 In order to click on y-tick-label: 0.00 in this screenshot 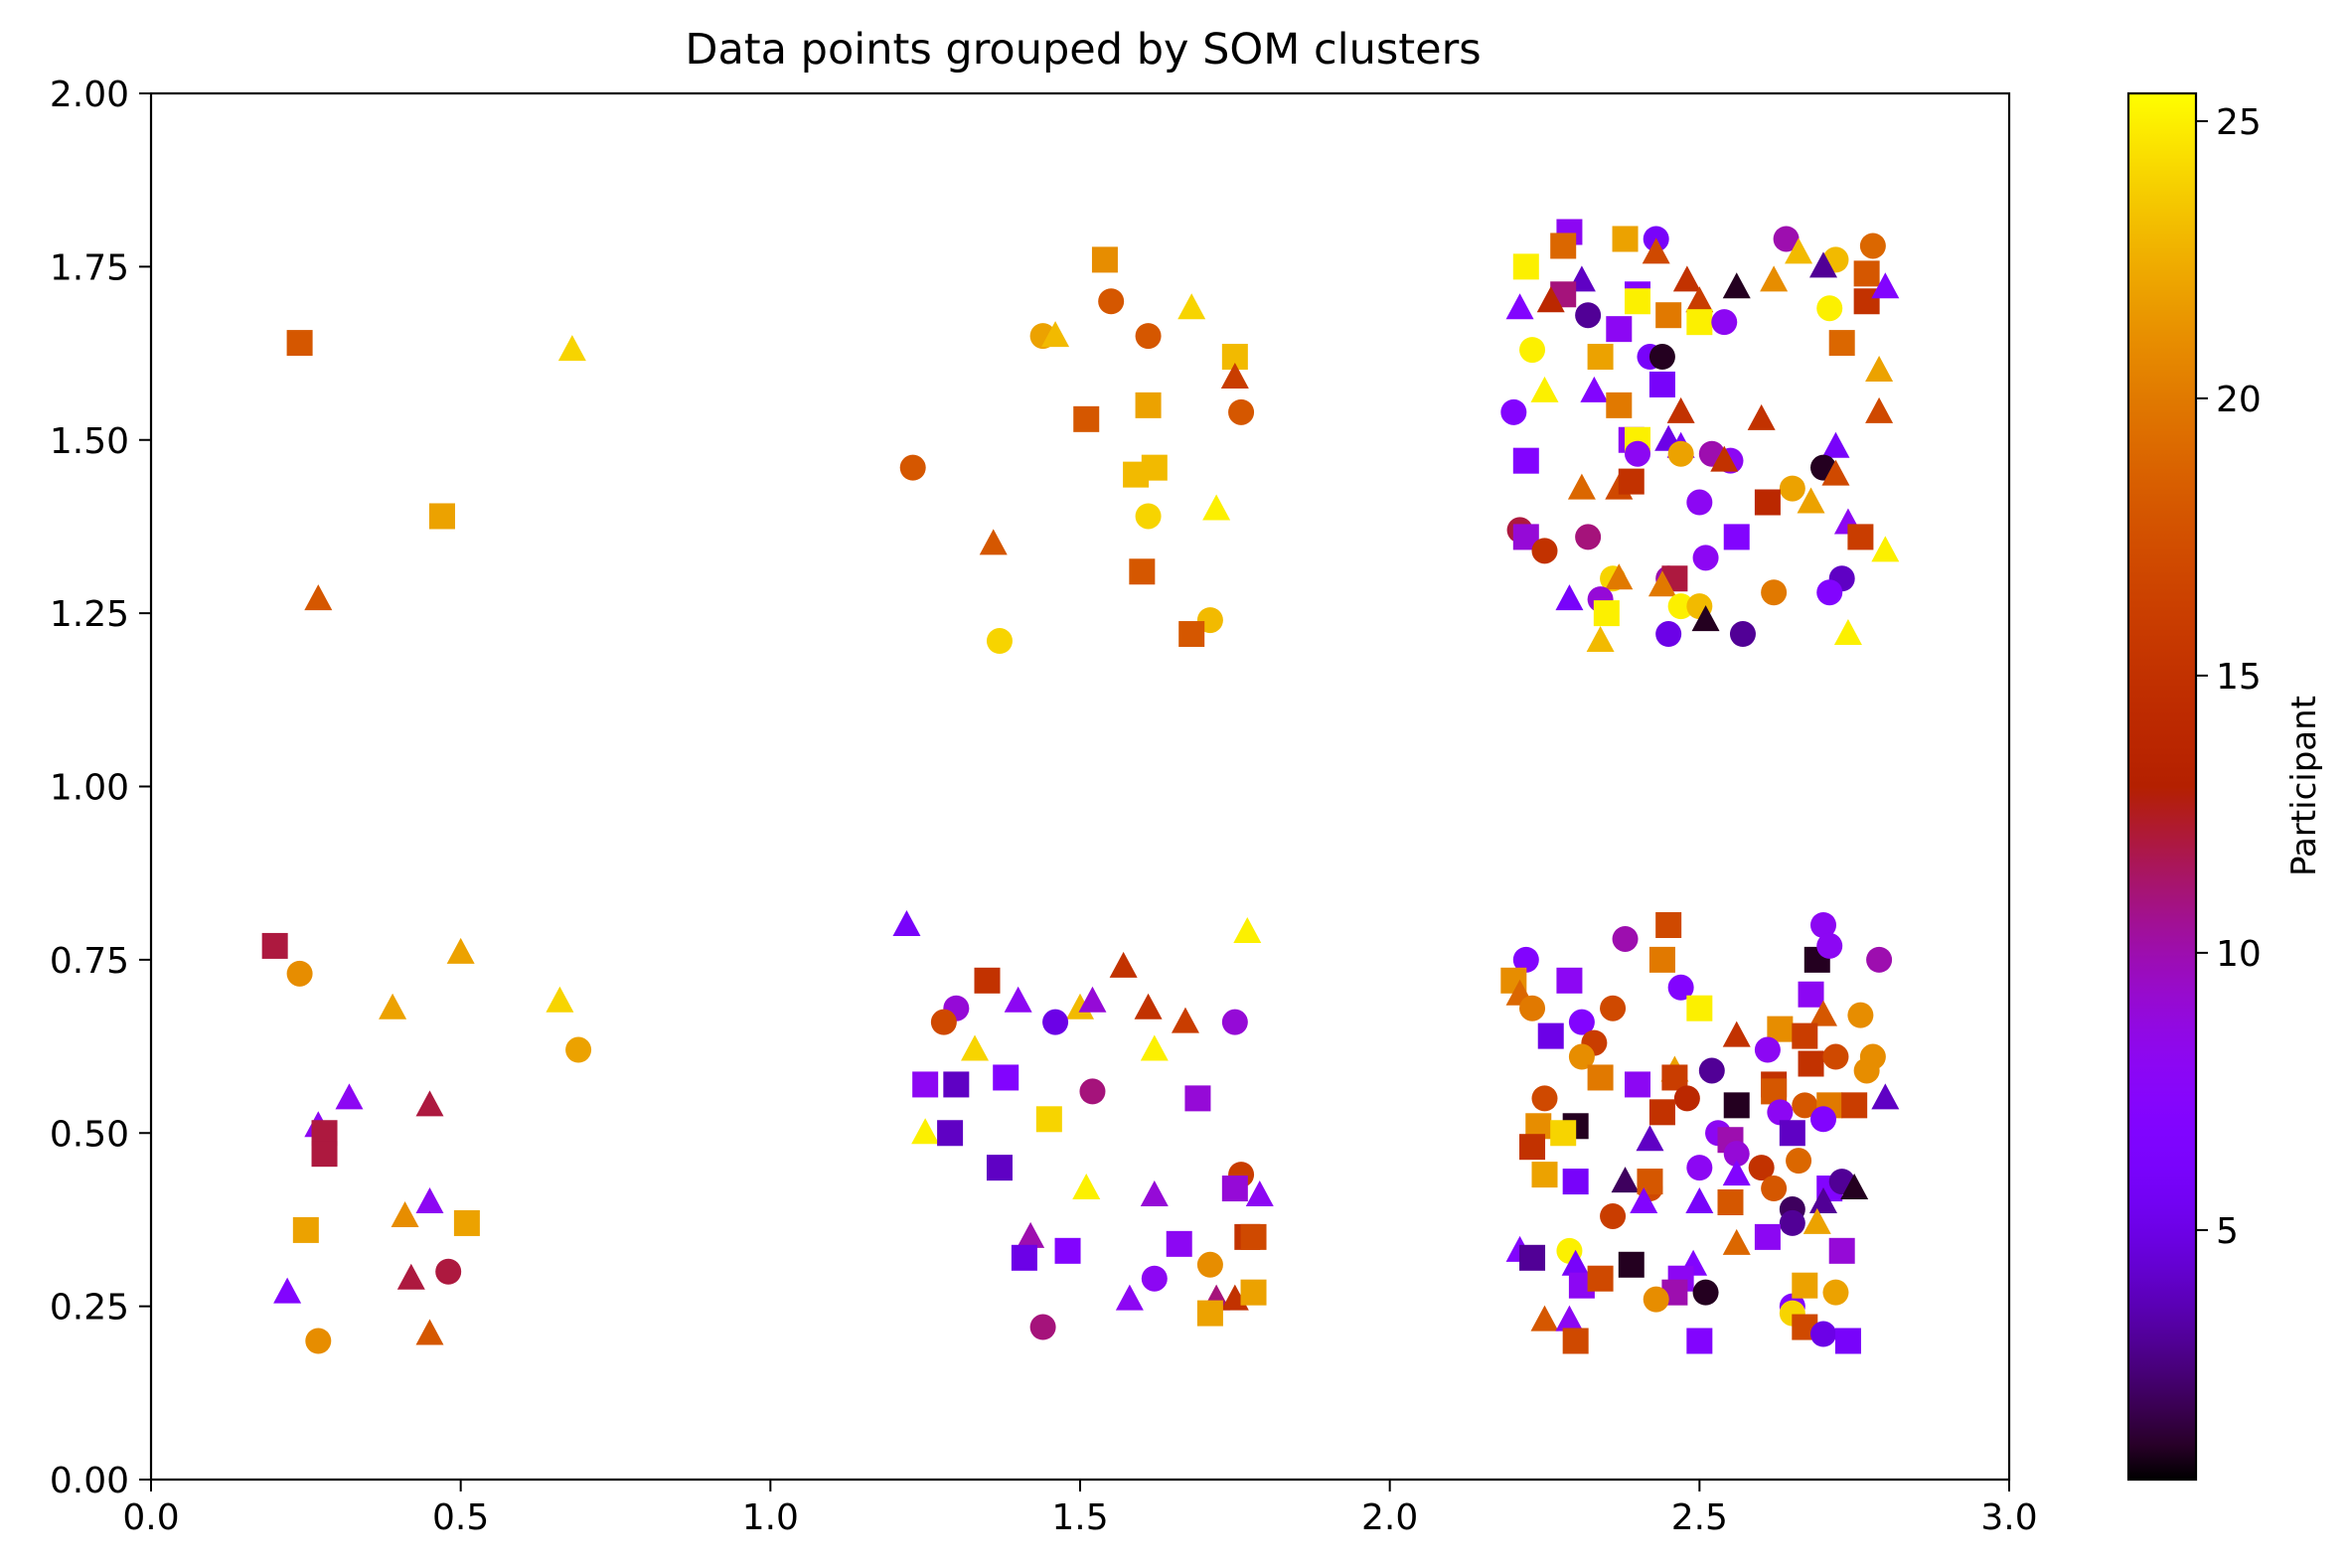, I will do `click(89, 1481)`.